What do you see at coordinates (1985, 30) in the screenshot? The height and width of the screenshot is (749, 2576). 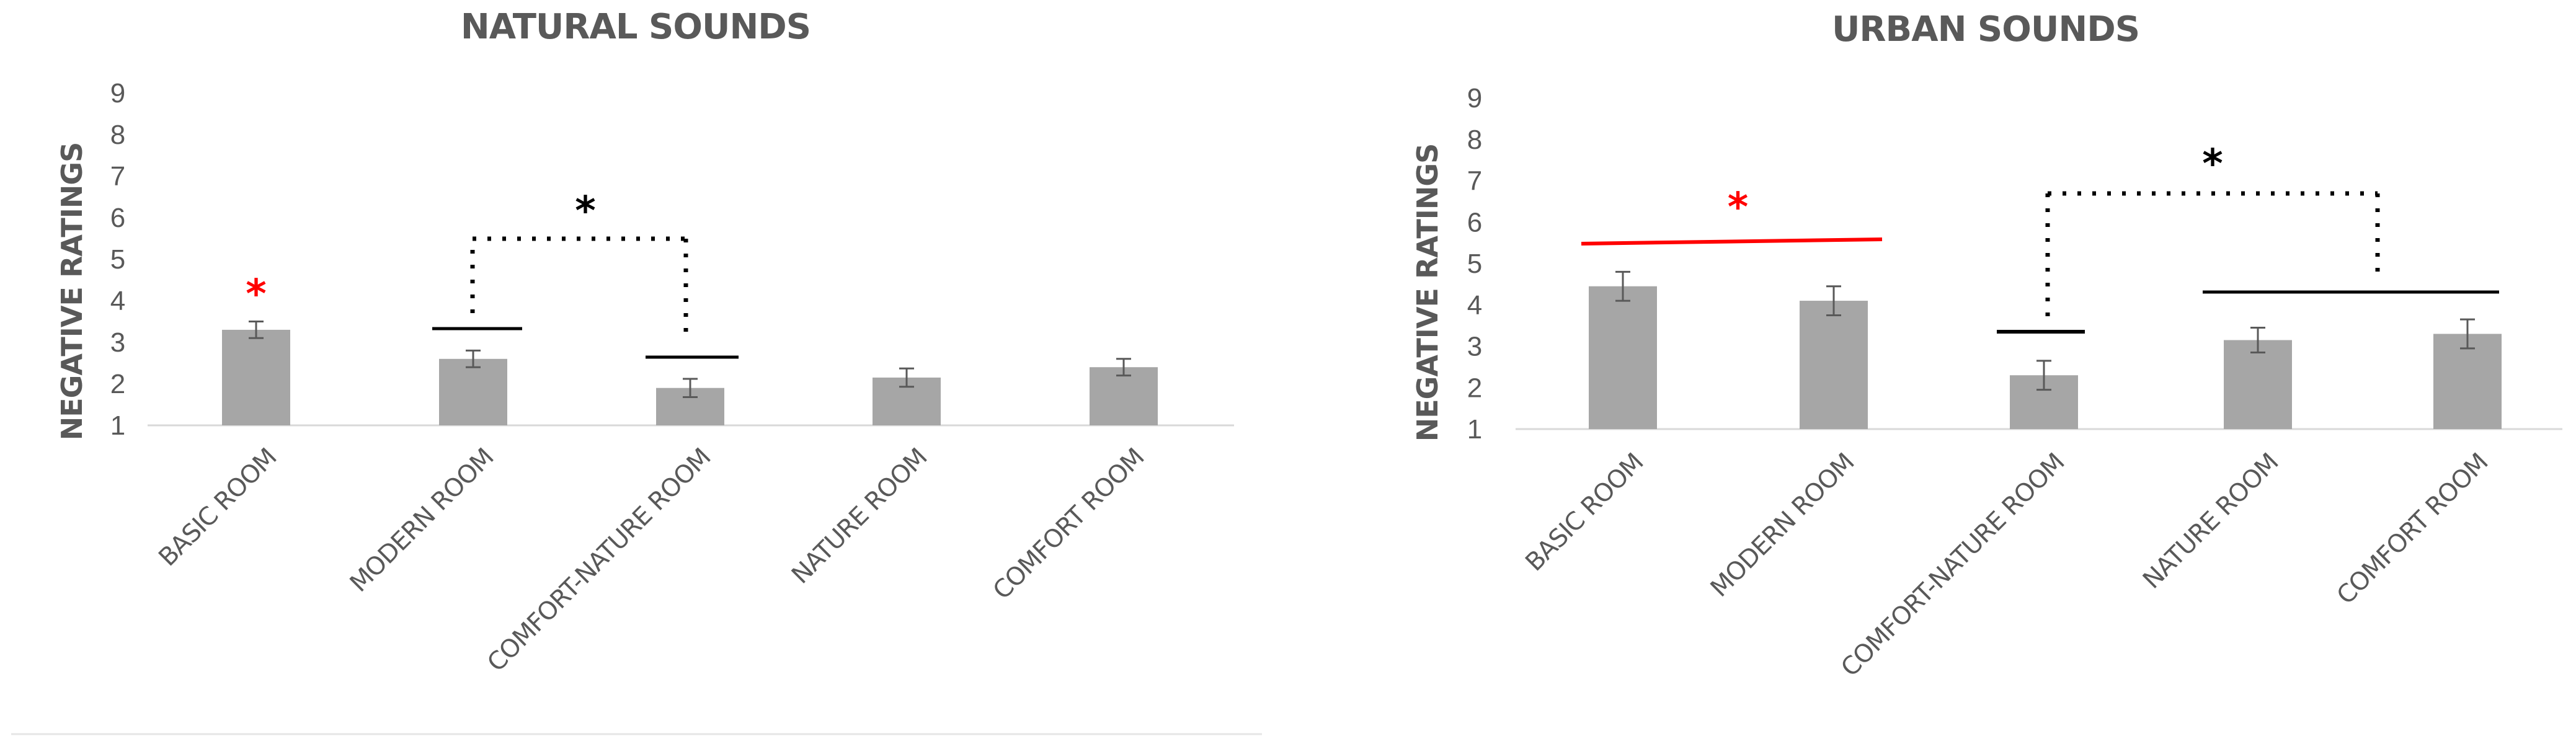 I see `chart-title: URBAN SOUNDS` at bounding box center [1985, 30].